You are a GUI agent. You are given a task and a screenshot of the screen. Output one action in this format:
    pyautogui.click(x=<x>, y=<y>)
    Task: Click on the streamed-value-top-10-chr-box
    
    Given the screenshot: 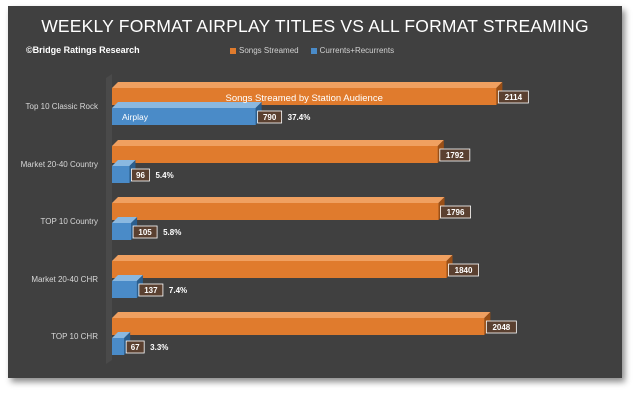 What is the action you would take?
    pyautogui.click(x=501, y=327)
    